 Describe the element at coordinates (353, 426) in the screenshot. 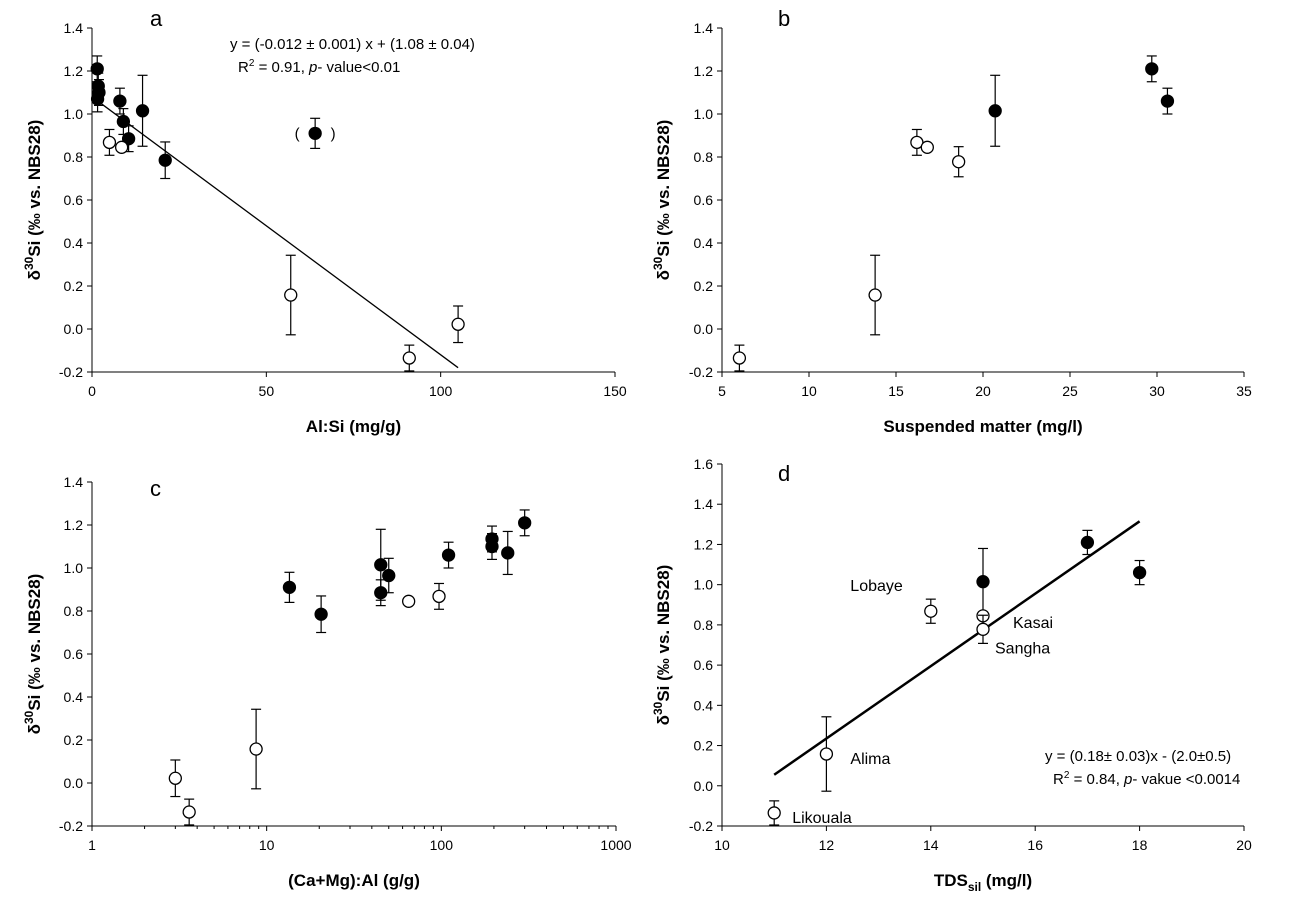

I see `x-axis-title: Al:Si (mg/g)` at that location.